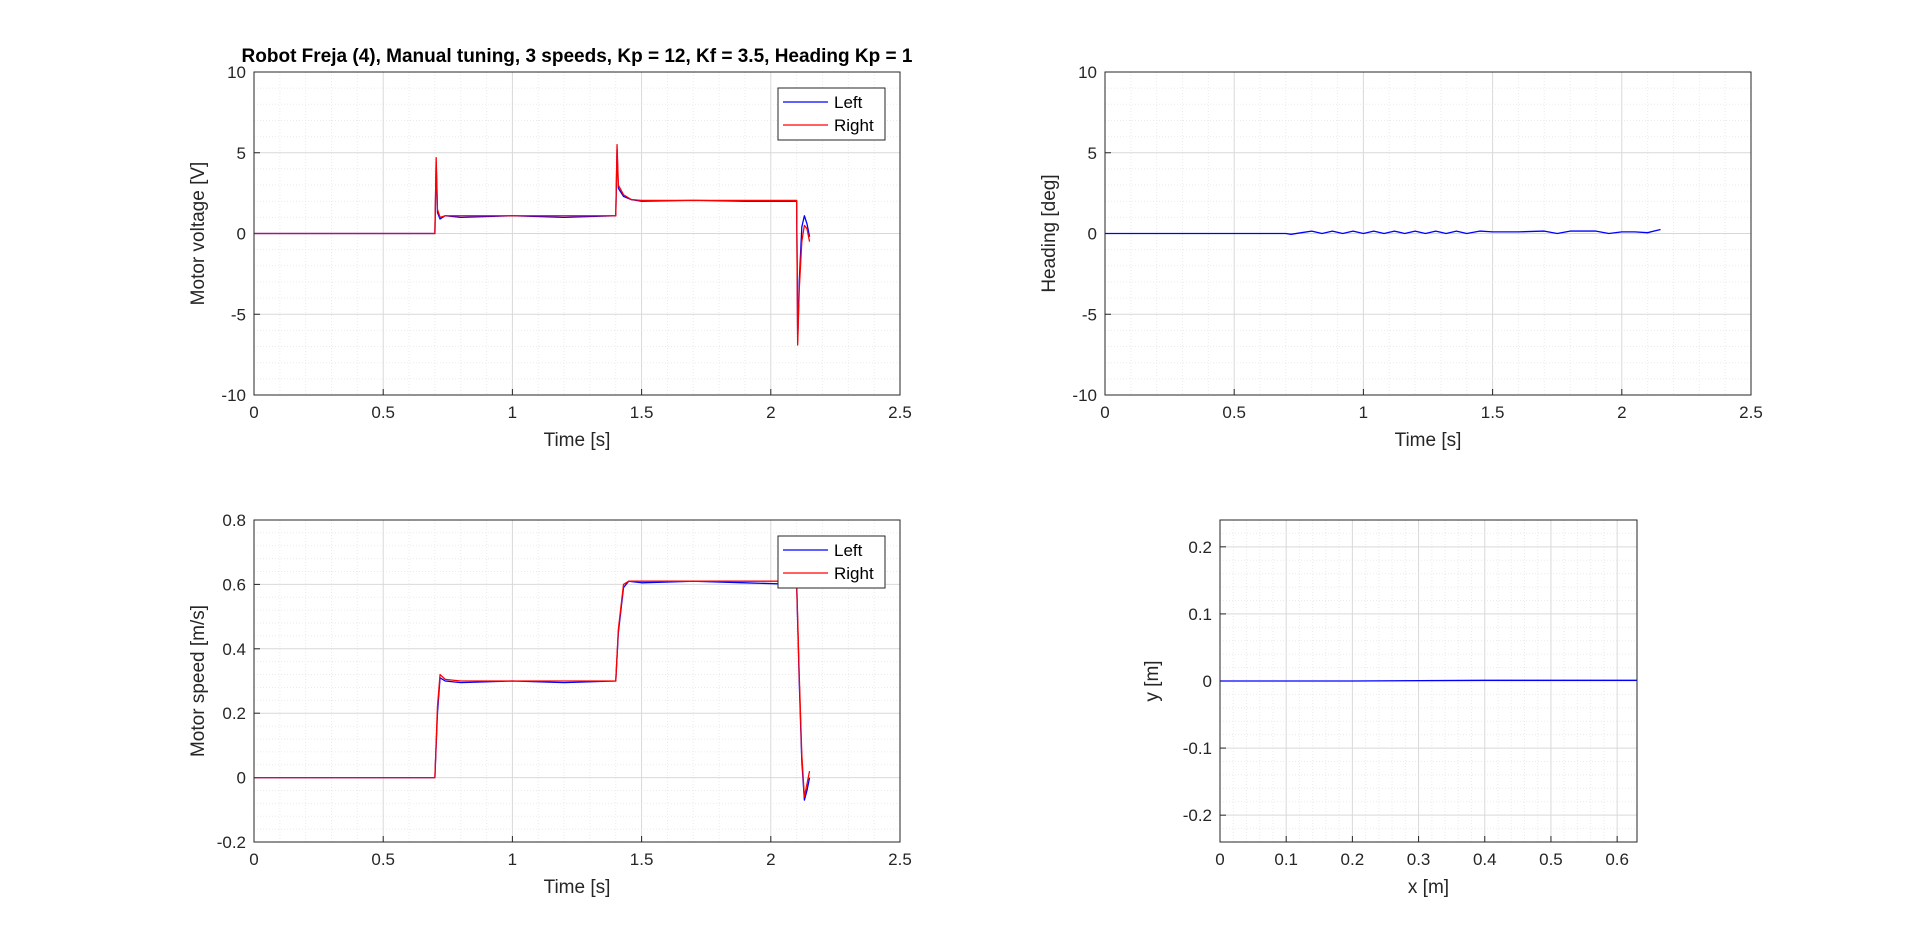 Image resolution: width=1920 pixels, height=936 pixels. I want to click on y-axis-label: Motor voltage [V], so click(198, 234).